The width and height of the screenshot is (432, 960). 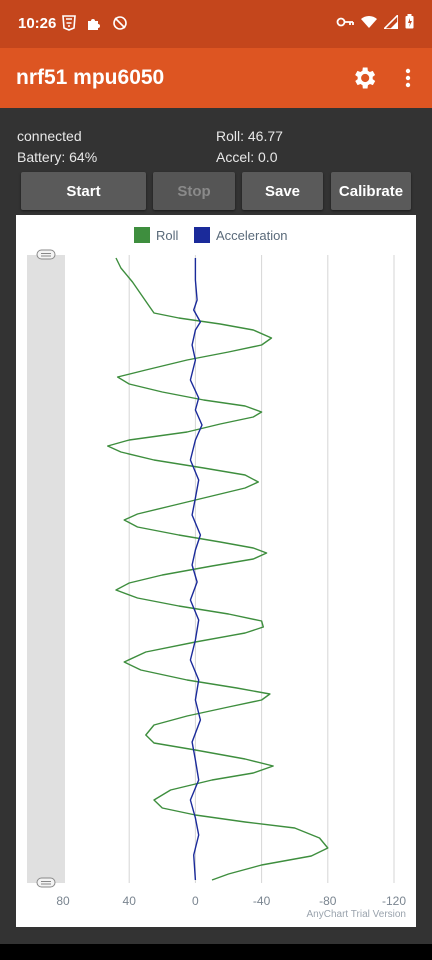 What do you see at coordinates (196, 569) in the screenshot?
I see `series-line-acceleration` at bounding box center [196, 569].